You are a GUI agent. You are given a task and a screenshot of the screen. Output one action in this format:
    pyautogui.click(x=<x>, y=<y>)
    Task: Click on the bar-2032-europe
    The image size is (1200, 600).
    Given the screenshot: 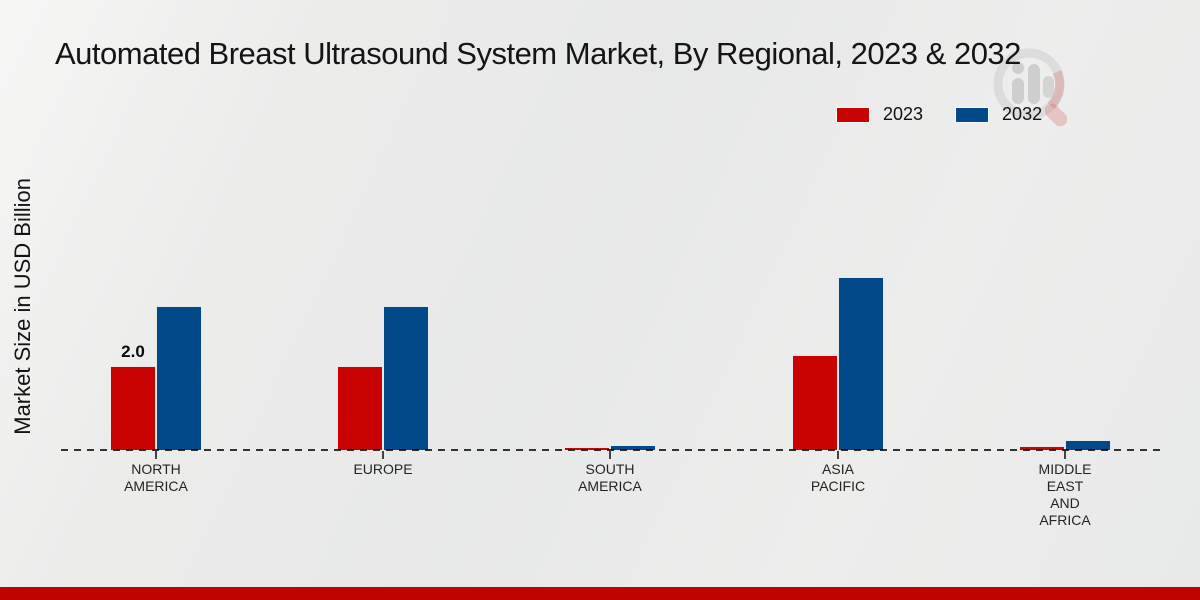 What is the action you would take?
    pyautogui.click(x=406, y=378)
    